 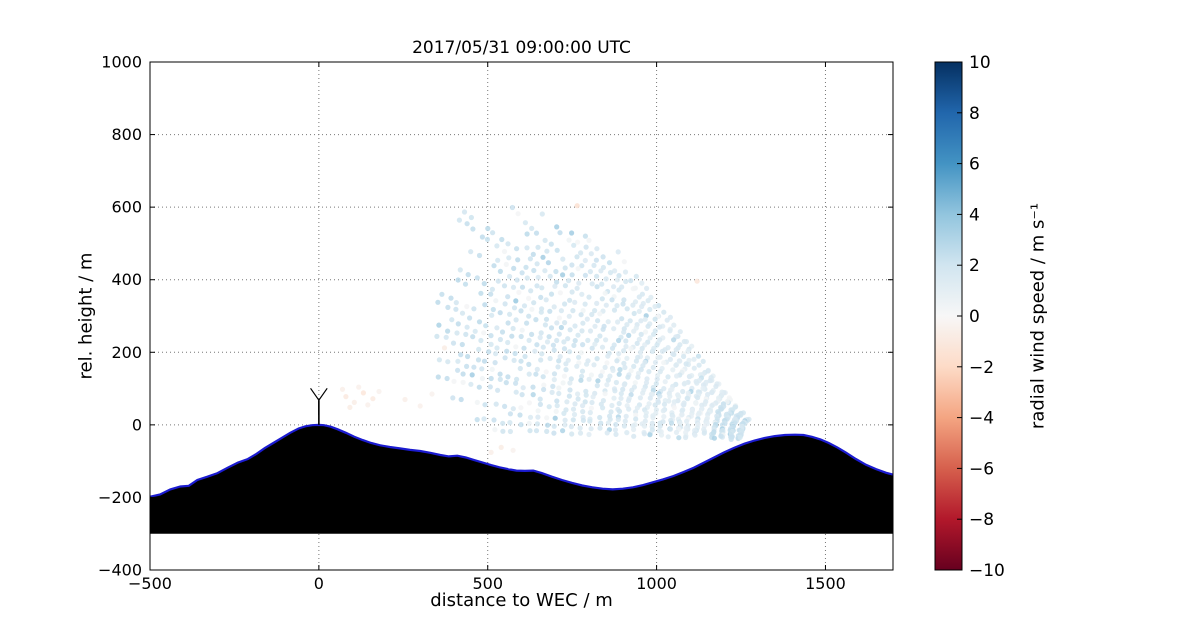 I want to click on y-tick-label: 0, so click(x=137, y=424).